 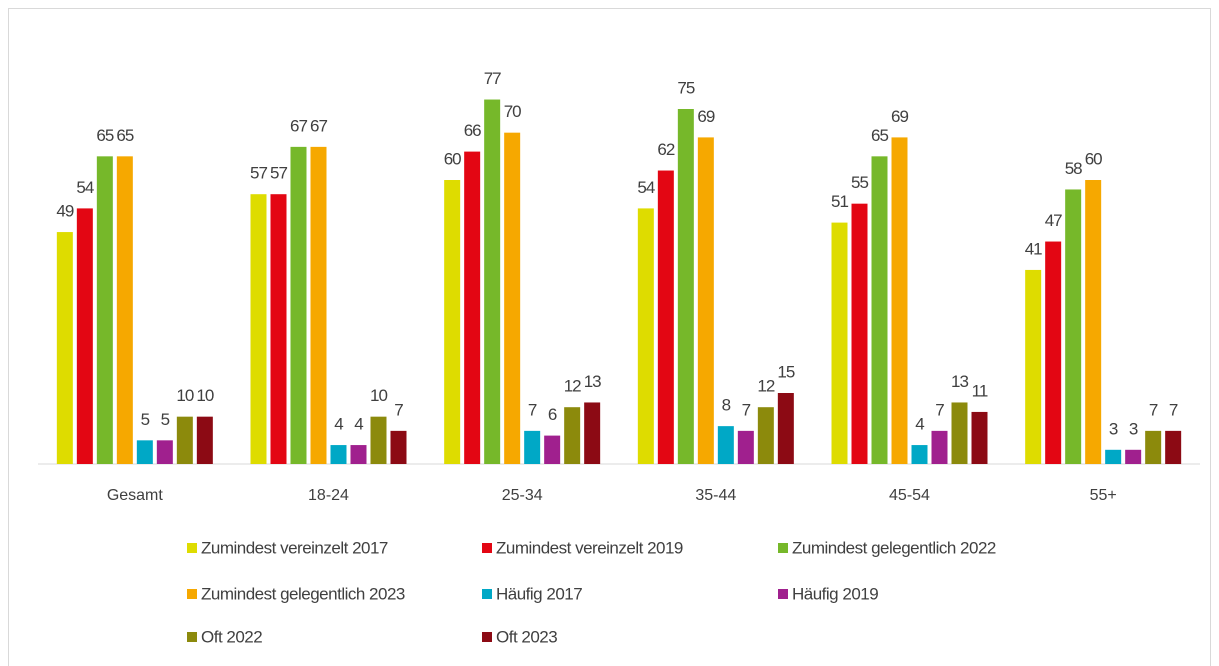 I want to click on value-label: 41, so click(x=1033, y=248).